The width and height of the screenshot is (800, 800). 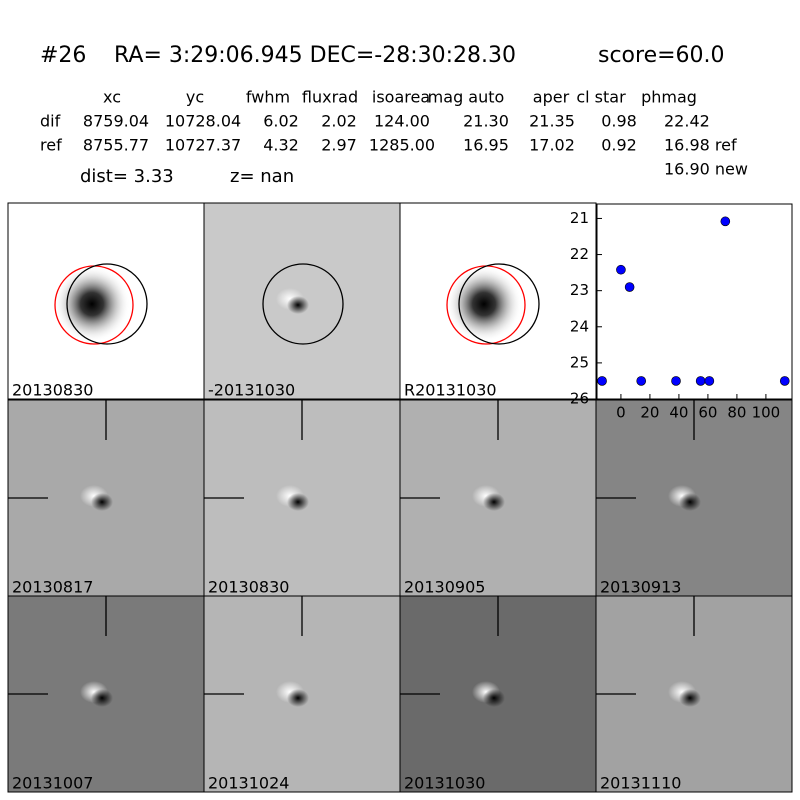 What do you see at coordinates (444, 783) in the screenshot?
I see `panel-label: 20131030` at bounding box center [444, 783].